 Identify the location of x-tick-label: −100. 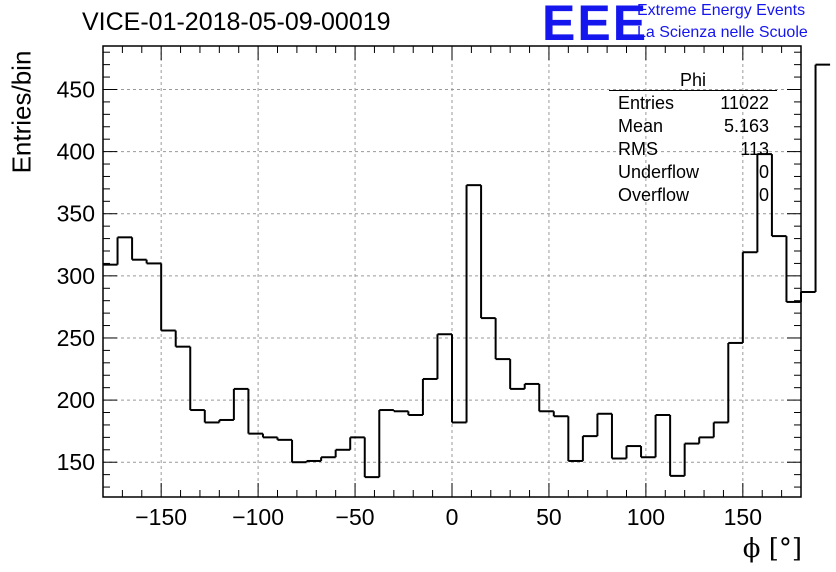
(258, 517).